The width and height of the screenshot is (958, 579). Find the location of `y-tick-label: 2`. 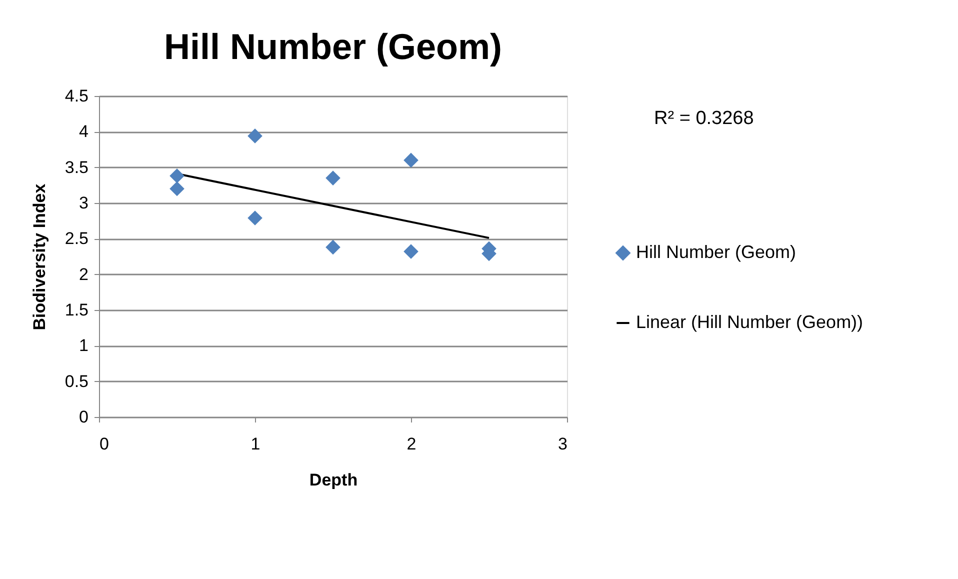

y-tick-label: 2 is located at coordinates (83, 274).